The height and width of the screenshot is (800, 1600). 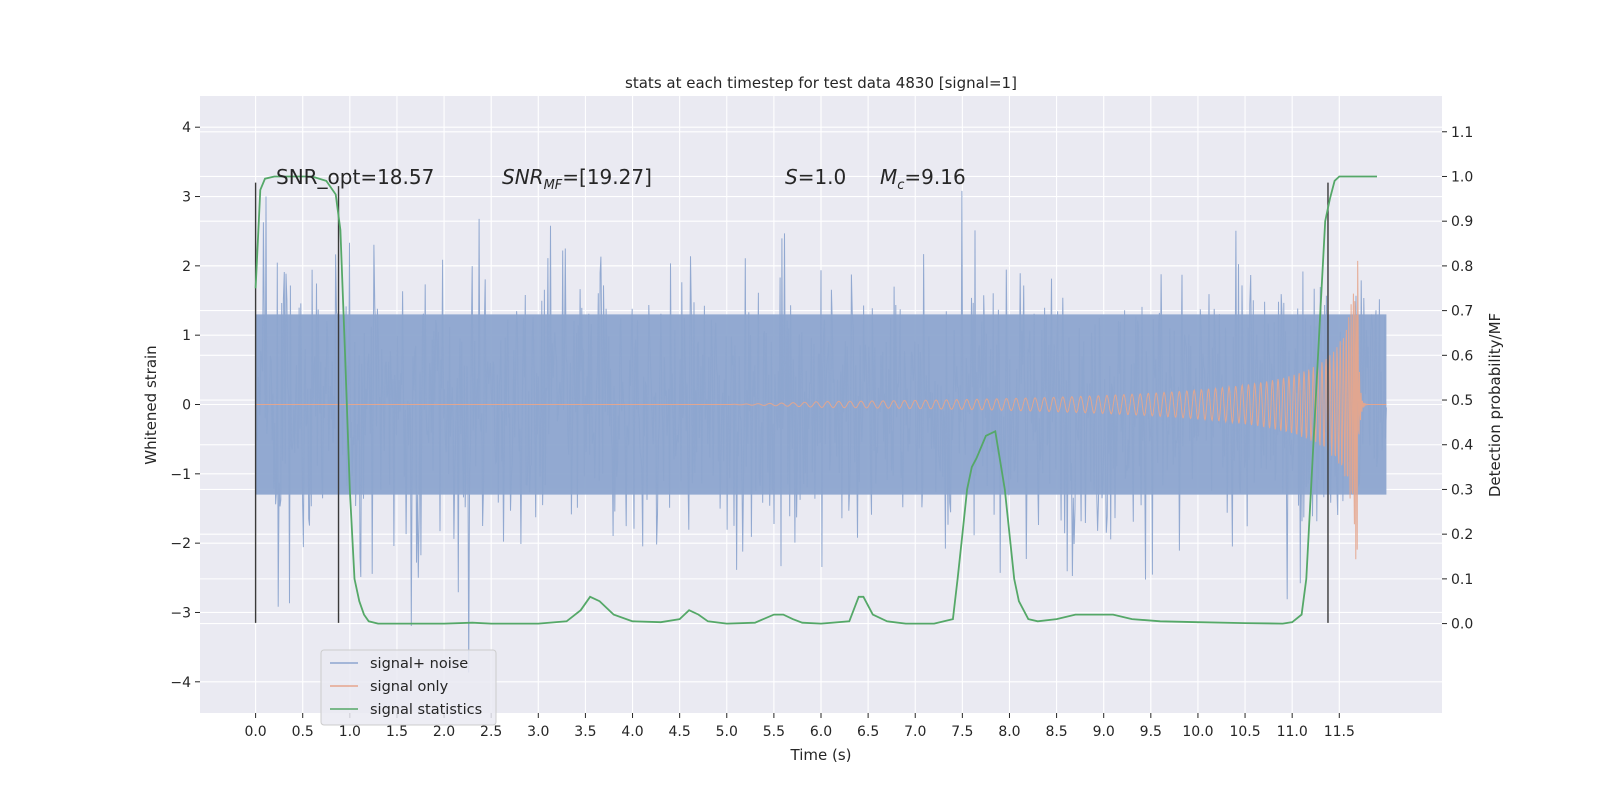 I want to click on y-right-axis-label: Detection probability/MF, so click(x=1495, y=405).